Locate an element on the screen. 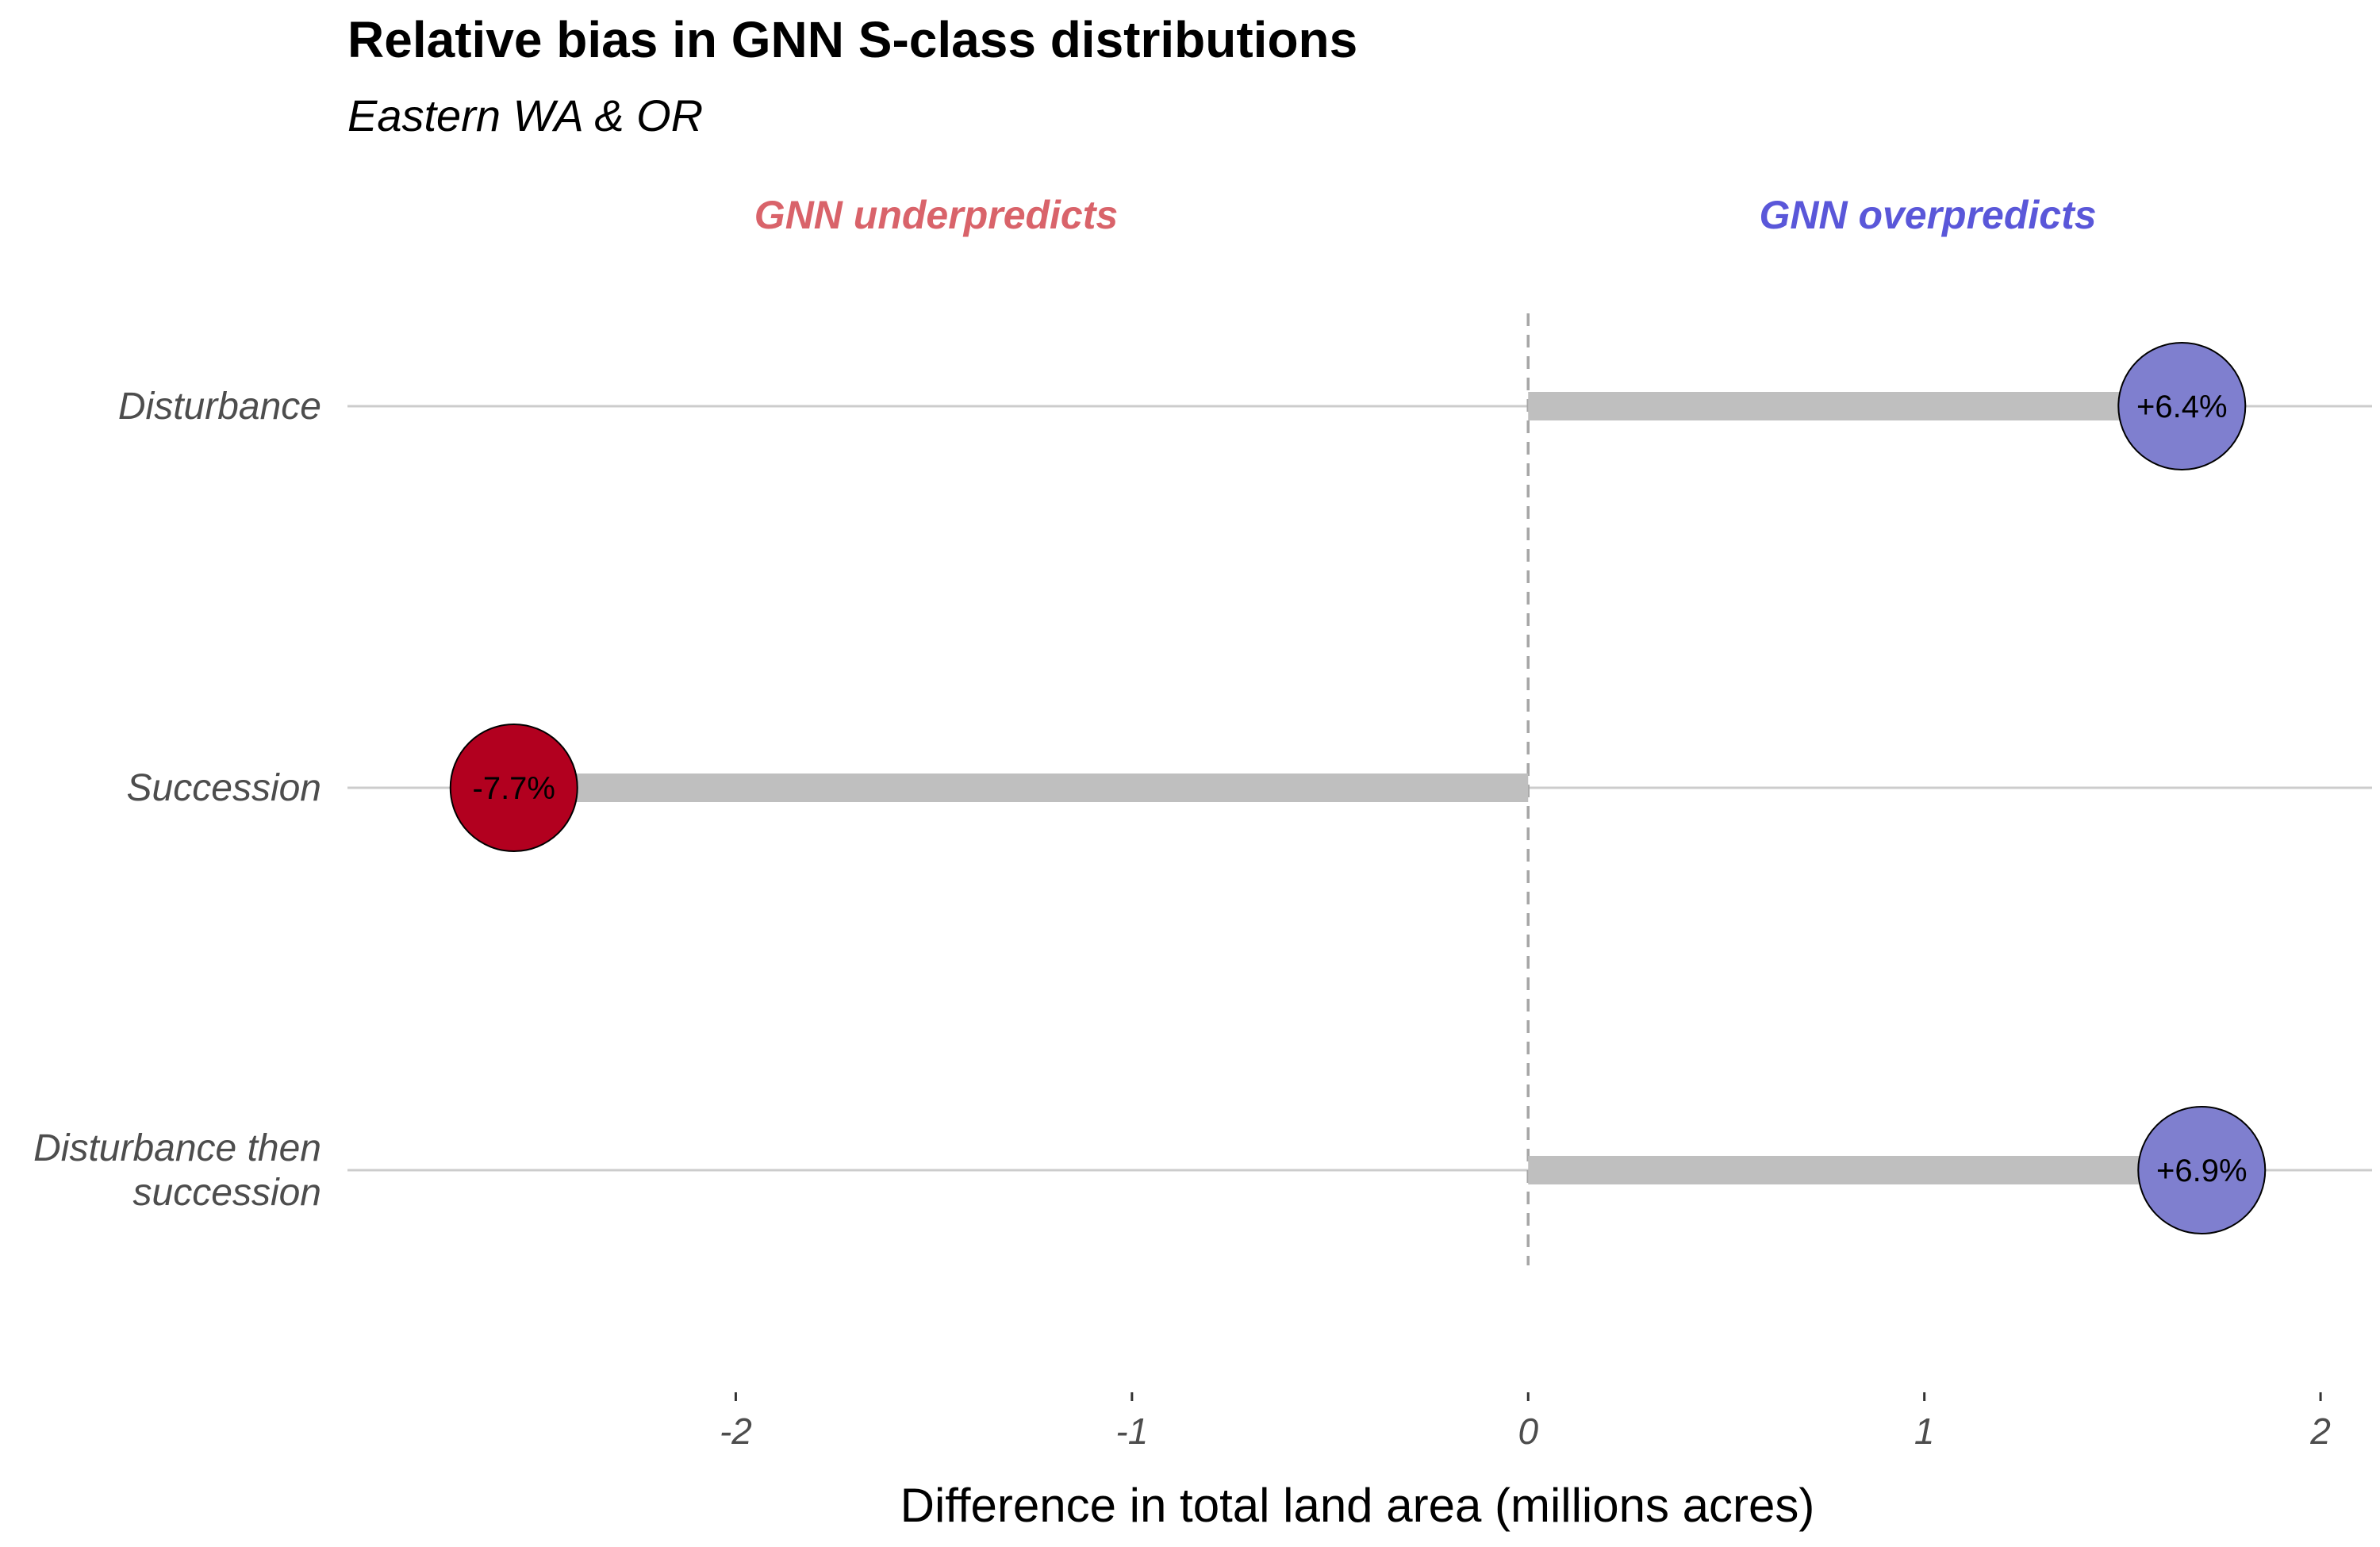 This screenshot has width=2380, height=1547. point-label: -7.7% is located at coordinates (514, 788).